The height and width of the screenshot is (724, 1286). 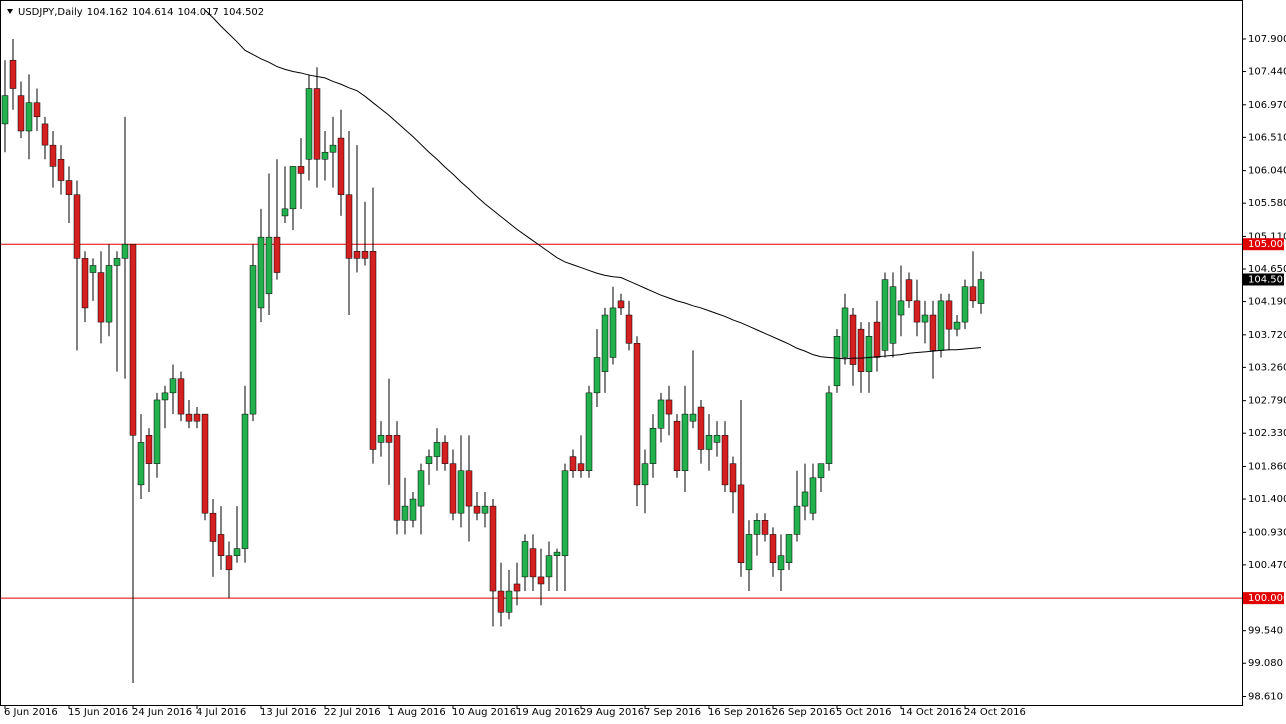 I want to click on x-tick-label: 4 Jul 2016, so click(x=221, y=712).